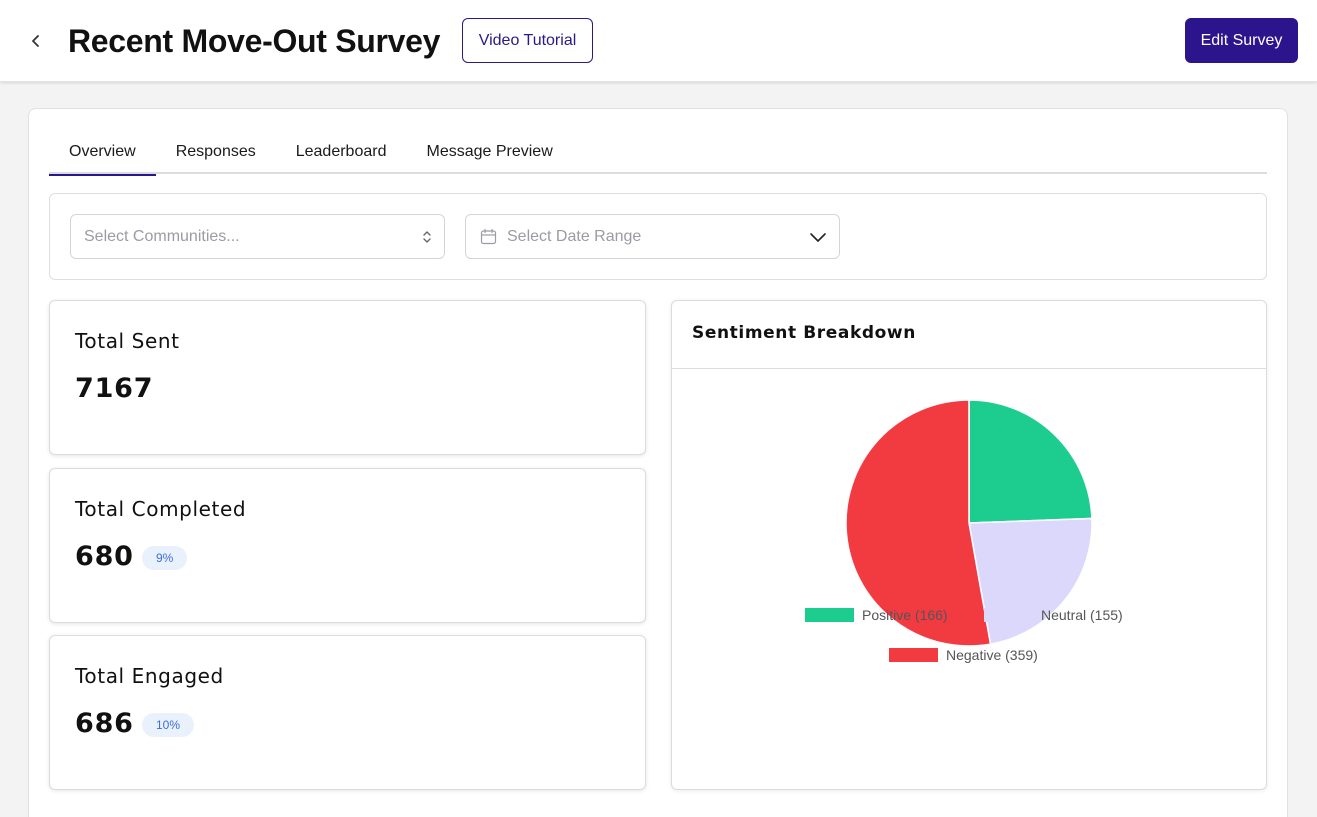 This screenshot has width=1317, height=817. What do you see at coordinates (574, 236) in the screenshot?
I see `date-range-placeholder: Select Date Range` at bounding box center [574, 236].